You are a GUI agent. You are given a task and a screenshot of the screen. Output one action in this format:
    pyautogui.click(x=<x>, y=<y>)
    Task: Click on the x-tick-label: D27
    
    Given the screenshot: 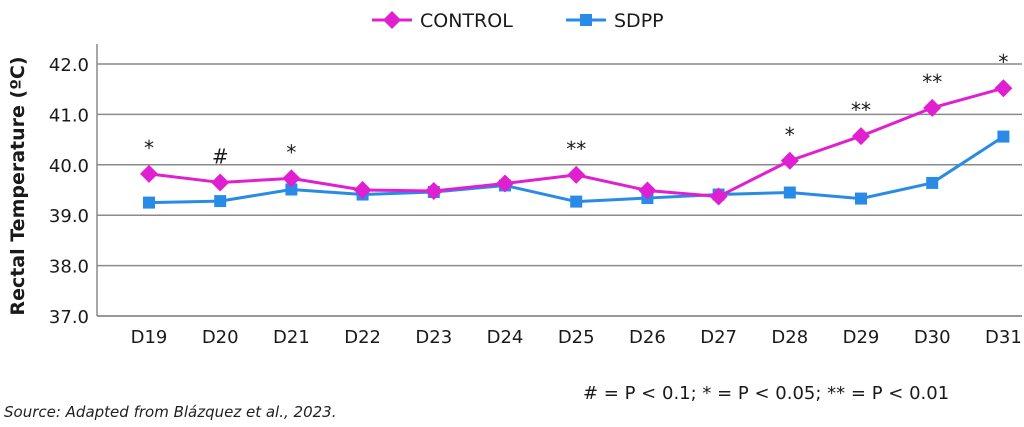 What is the action you would take?
    pyautogui.click(x=718, y=337)
    